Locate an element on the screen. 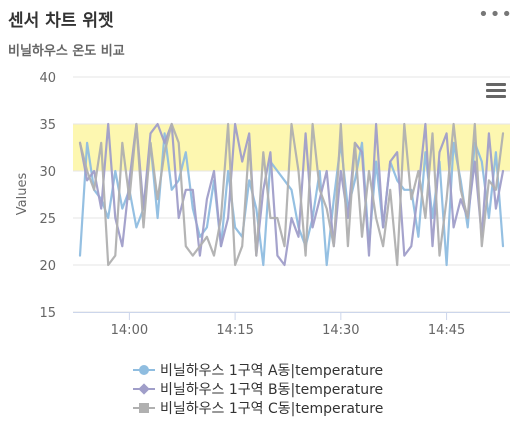 The image size is (523, 436). square-marker-icon is located at coordinates (144, 408).